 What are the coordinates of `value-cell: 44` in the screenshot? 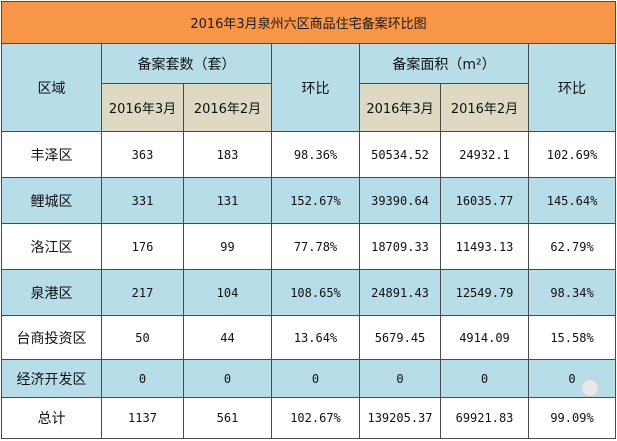 It's located at (227, 337).